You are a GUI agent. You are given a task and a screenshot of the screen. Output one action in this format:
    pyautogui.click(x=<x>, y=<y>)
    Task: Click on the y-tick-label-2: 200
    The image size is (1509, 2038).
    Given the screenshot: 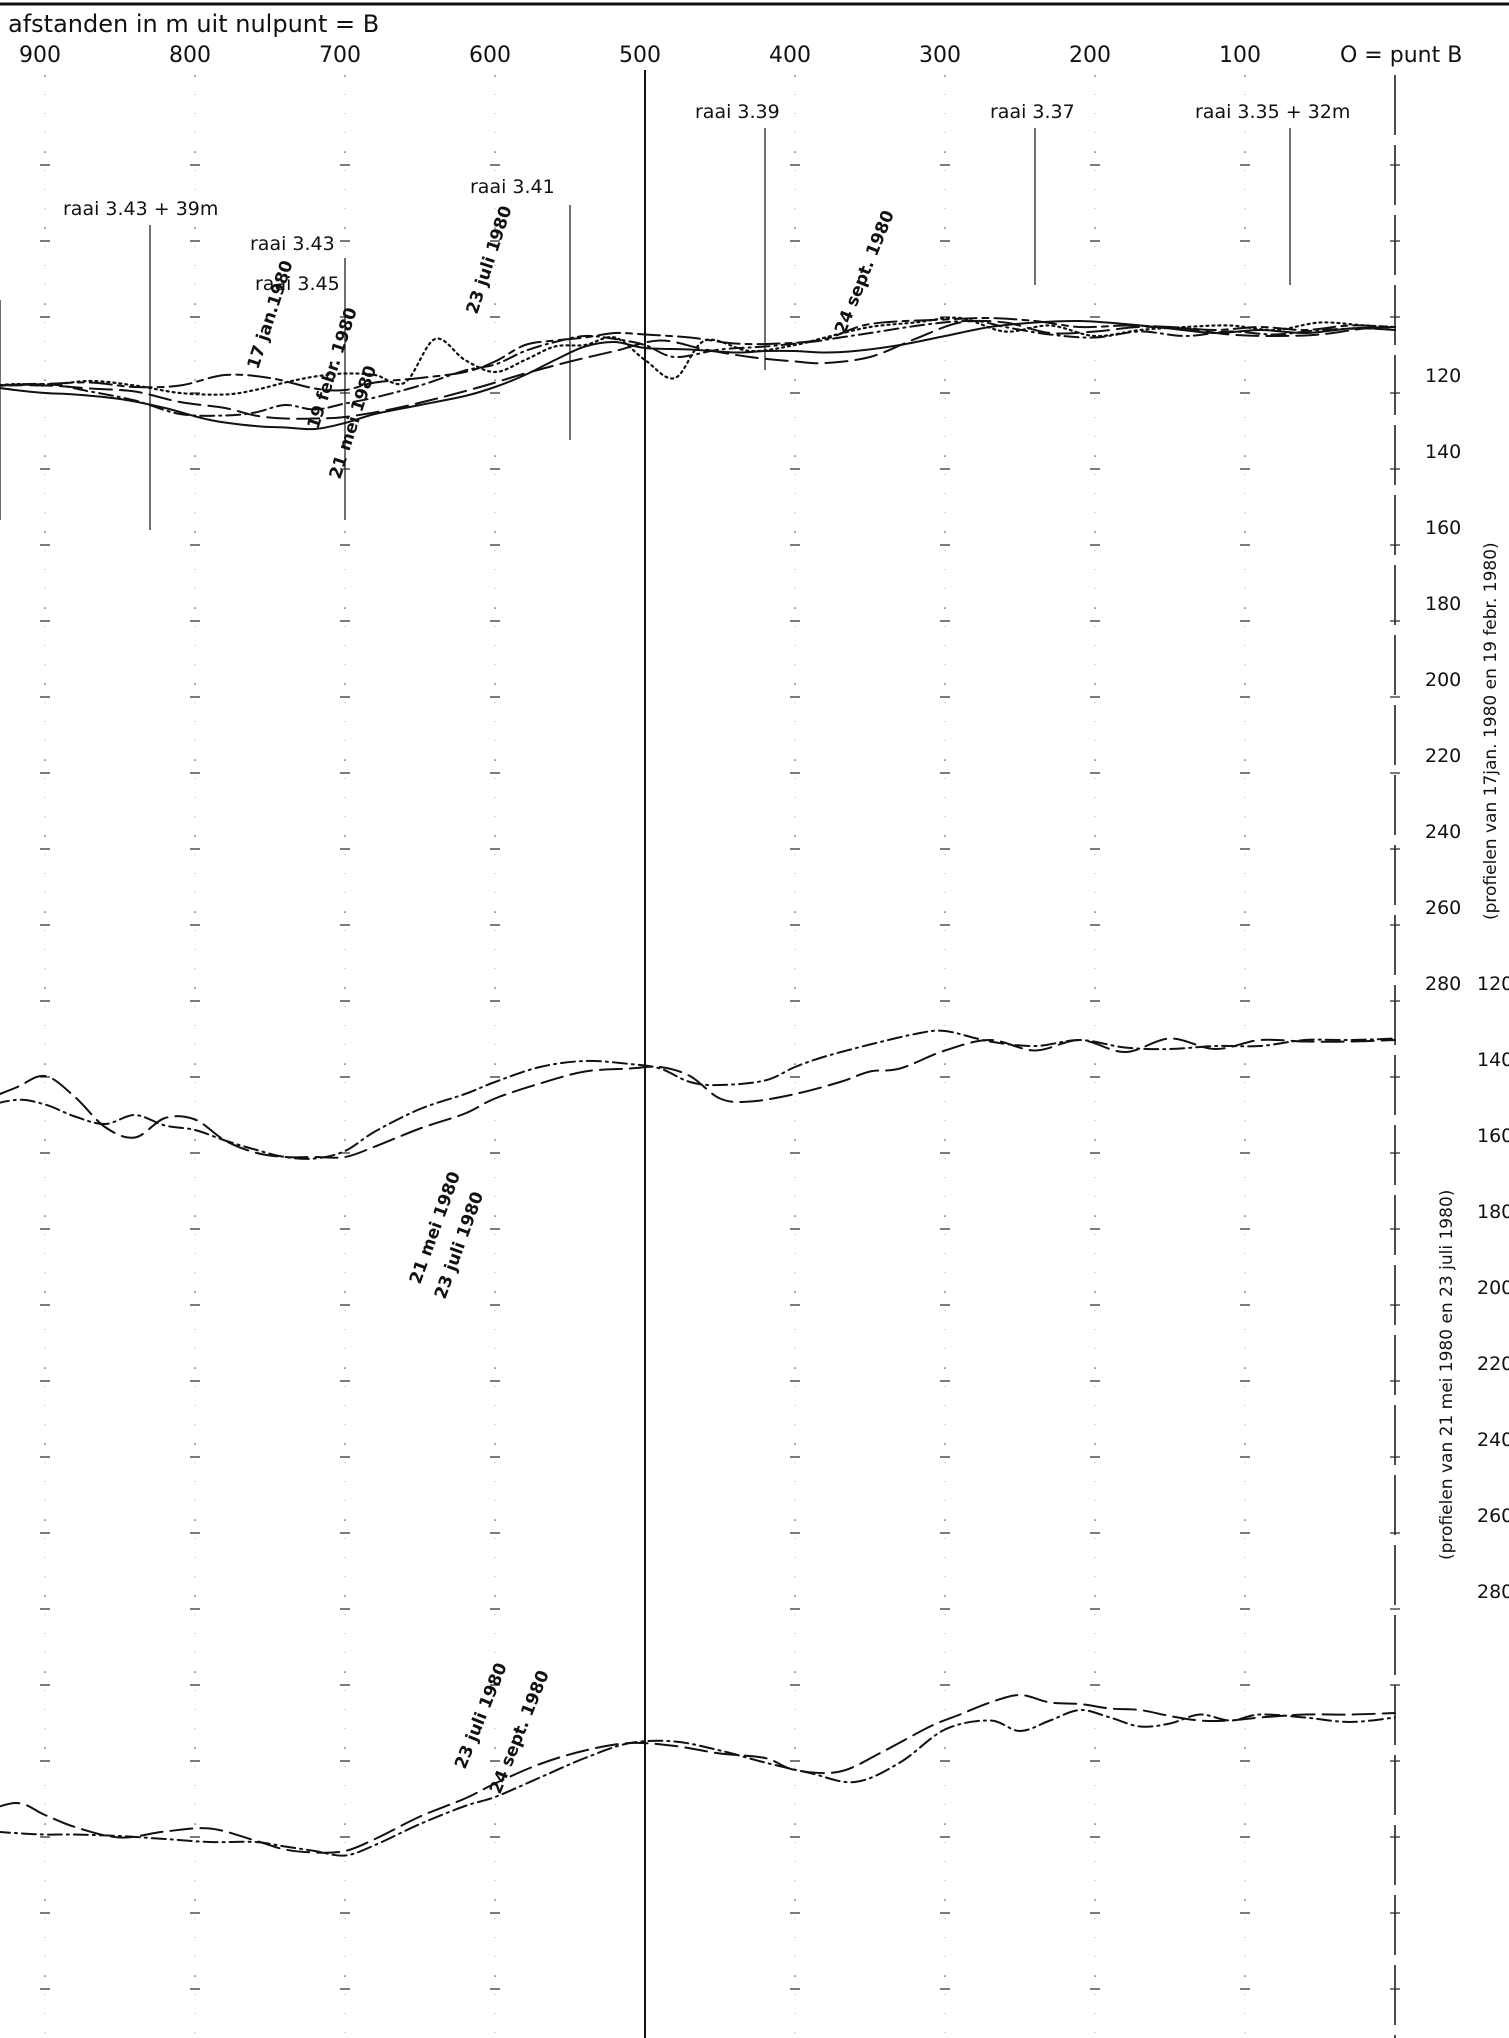 What is the action you would take?
    pyautogui.click(x=1493, y=1288)
    